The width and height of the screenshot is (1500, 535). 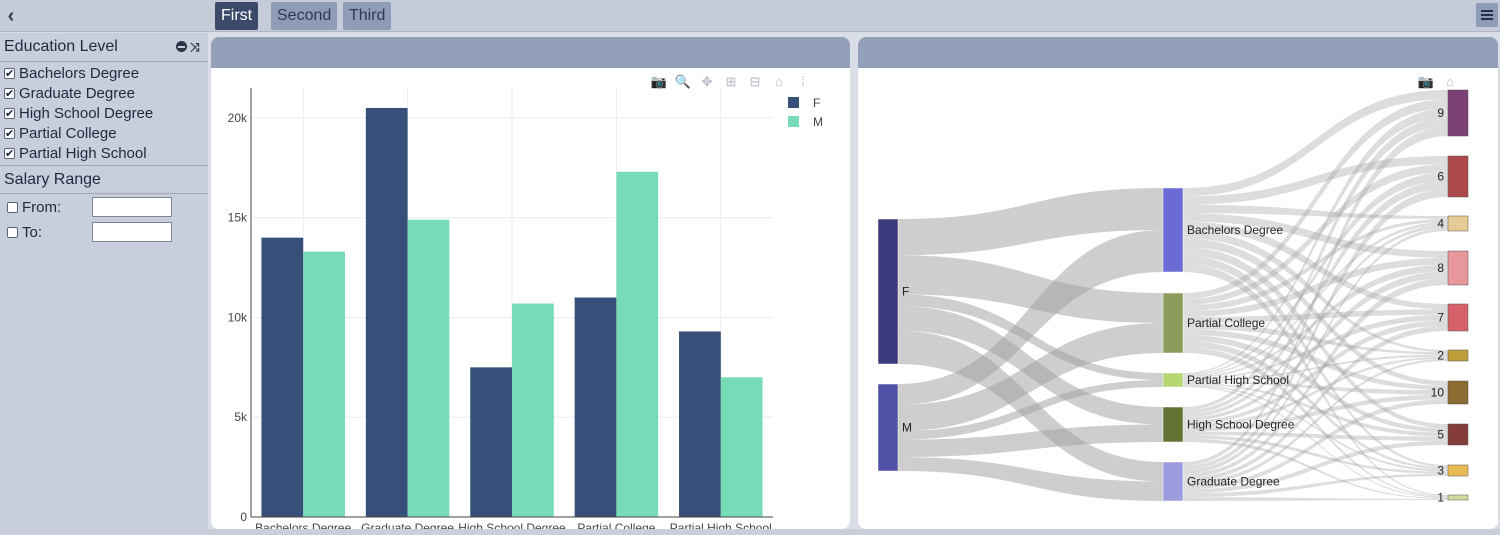 I want to click on tab-second: Second, so click(x=304, y=16).